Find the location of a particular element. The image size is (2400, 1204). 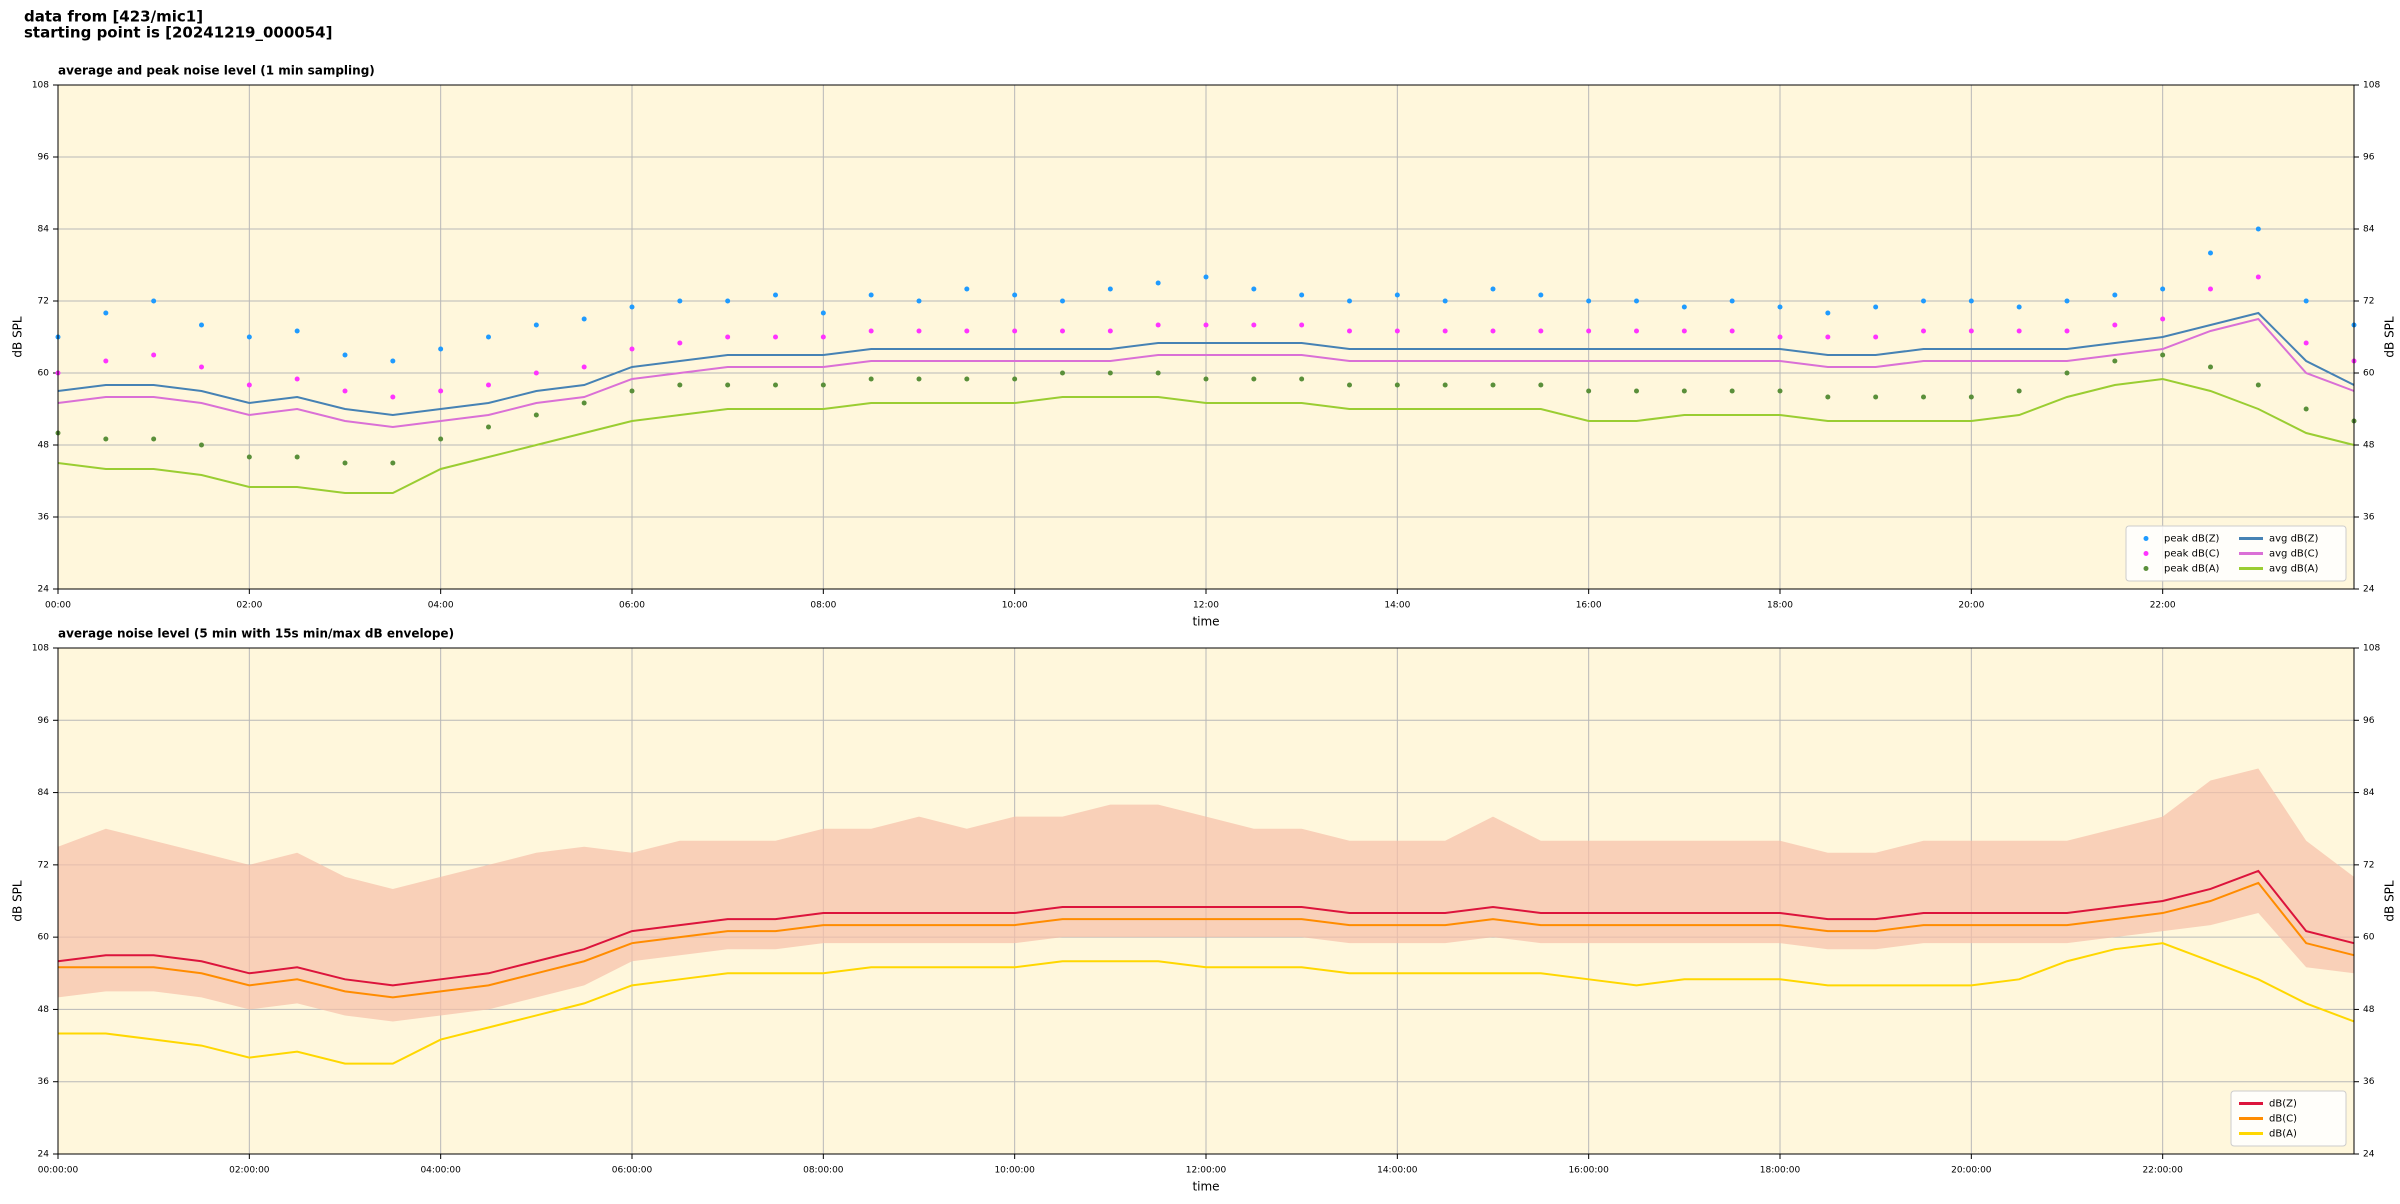

x-tick-label: 02:00:00 is located at coordinates (249, 1171).